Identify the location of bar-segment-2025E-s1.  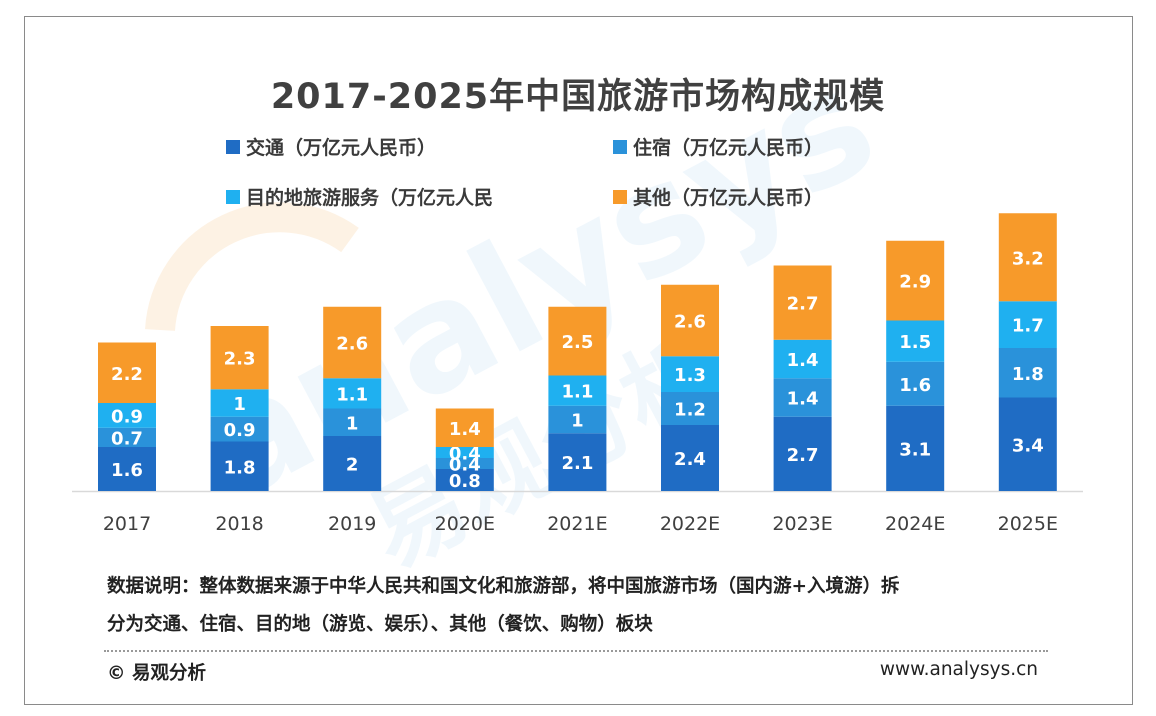
(1027, 373).